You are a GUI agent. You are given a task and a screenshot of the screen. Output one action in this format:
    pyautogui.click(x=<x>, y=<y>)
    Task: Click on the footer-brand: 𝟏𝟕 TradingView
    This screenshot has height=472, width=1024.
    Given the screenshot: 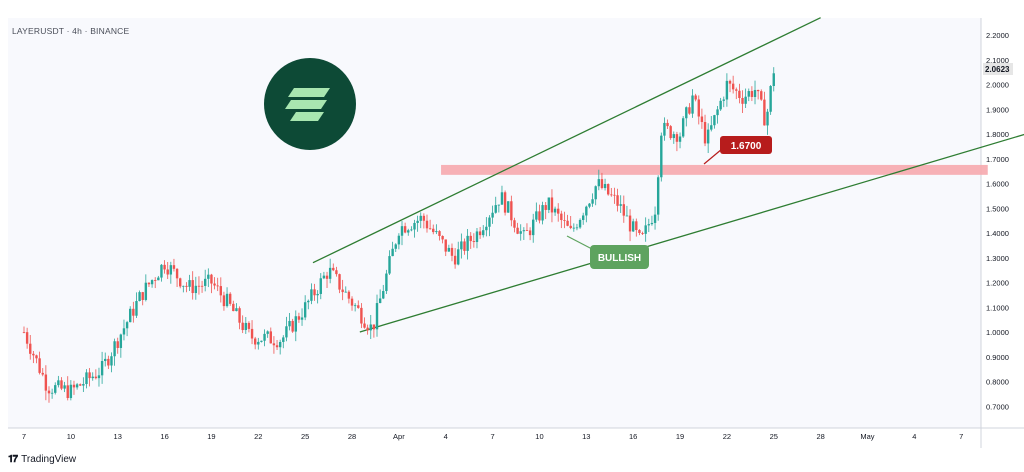 What is the action you would take?
    pyautogui.click(x=42, y=459)
    